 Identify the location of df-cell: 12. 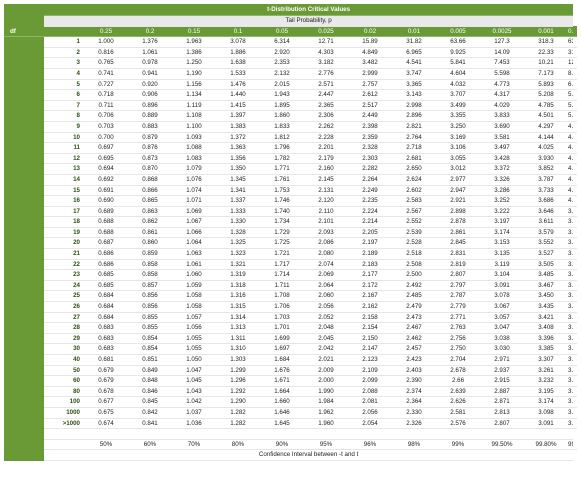
(64, 159).